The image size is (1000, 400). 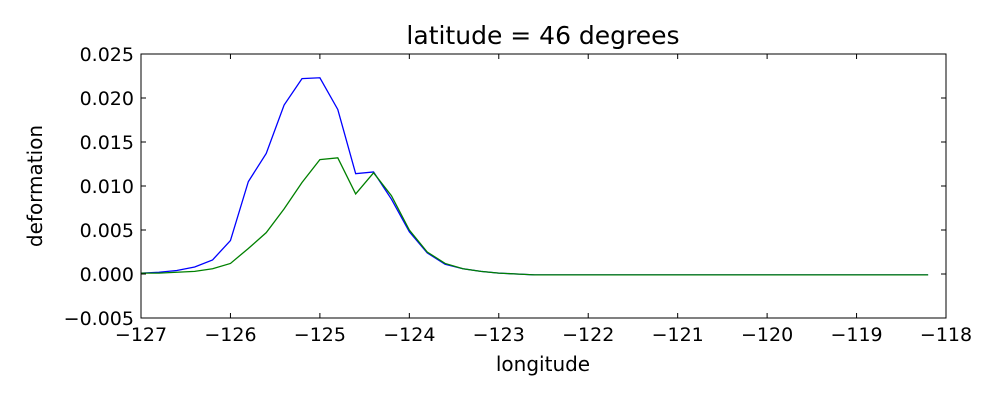 I want to click on x-tick-label: −123, so click(x=499, y=335).